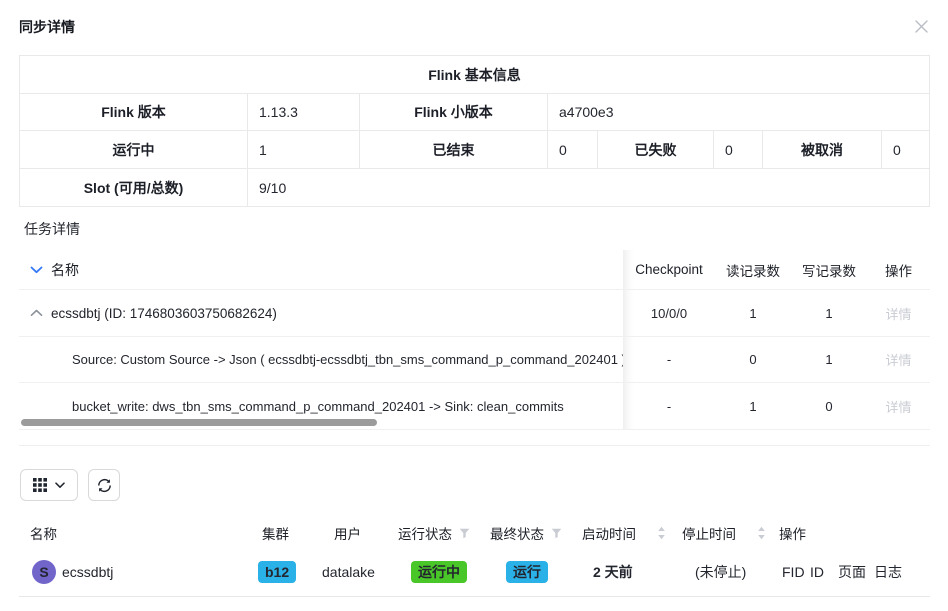 Image resolution: width=948 pixels, height=611 pixels. I want to click on table-settings-button, so click(49, 485).